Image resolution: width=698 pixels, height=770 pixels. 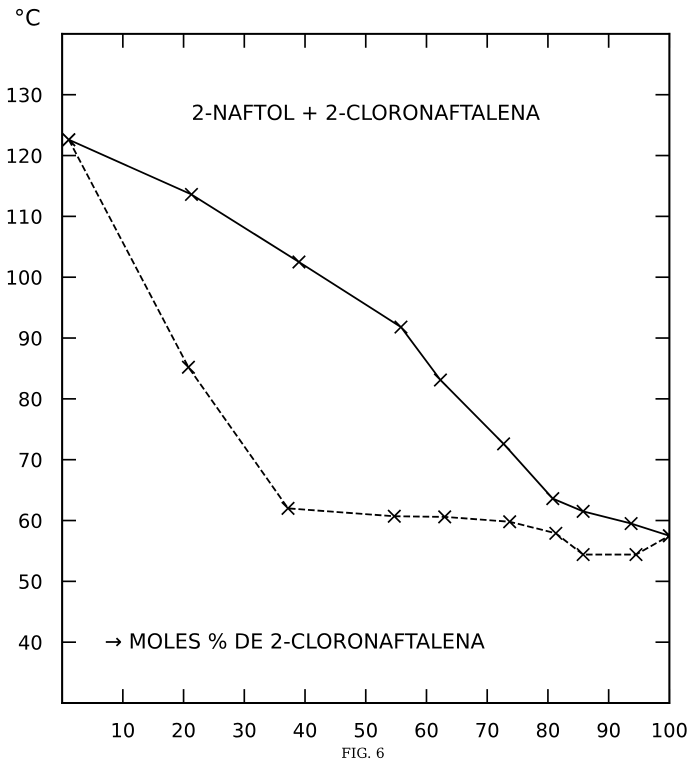 What do you see at coordinates (365, 730) in the screenshot?
I see `x-tick-label: 50` at bounding box center [365, 730].